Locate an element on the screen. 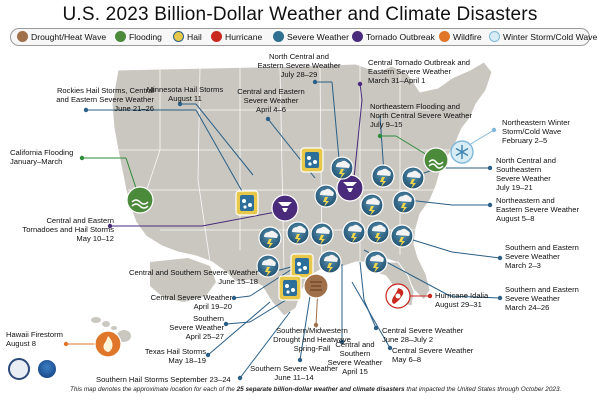 The width and height of the screenshot is (600, 400). legend-item-hurricane: Hurricane is located at coordinates (236, 37).